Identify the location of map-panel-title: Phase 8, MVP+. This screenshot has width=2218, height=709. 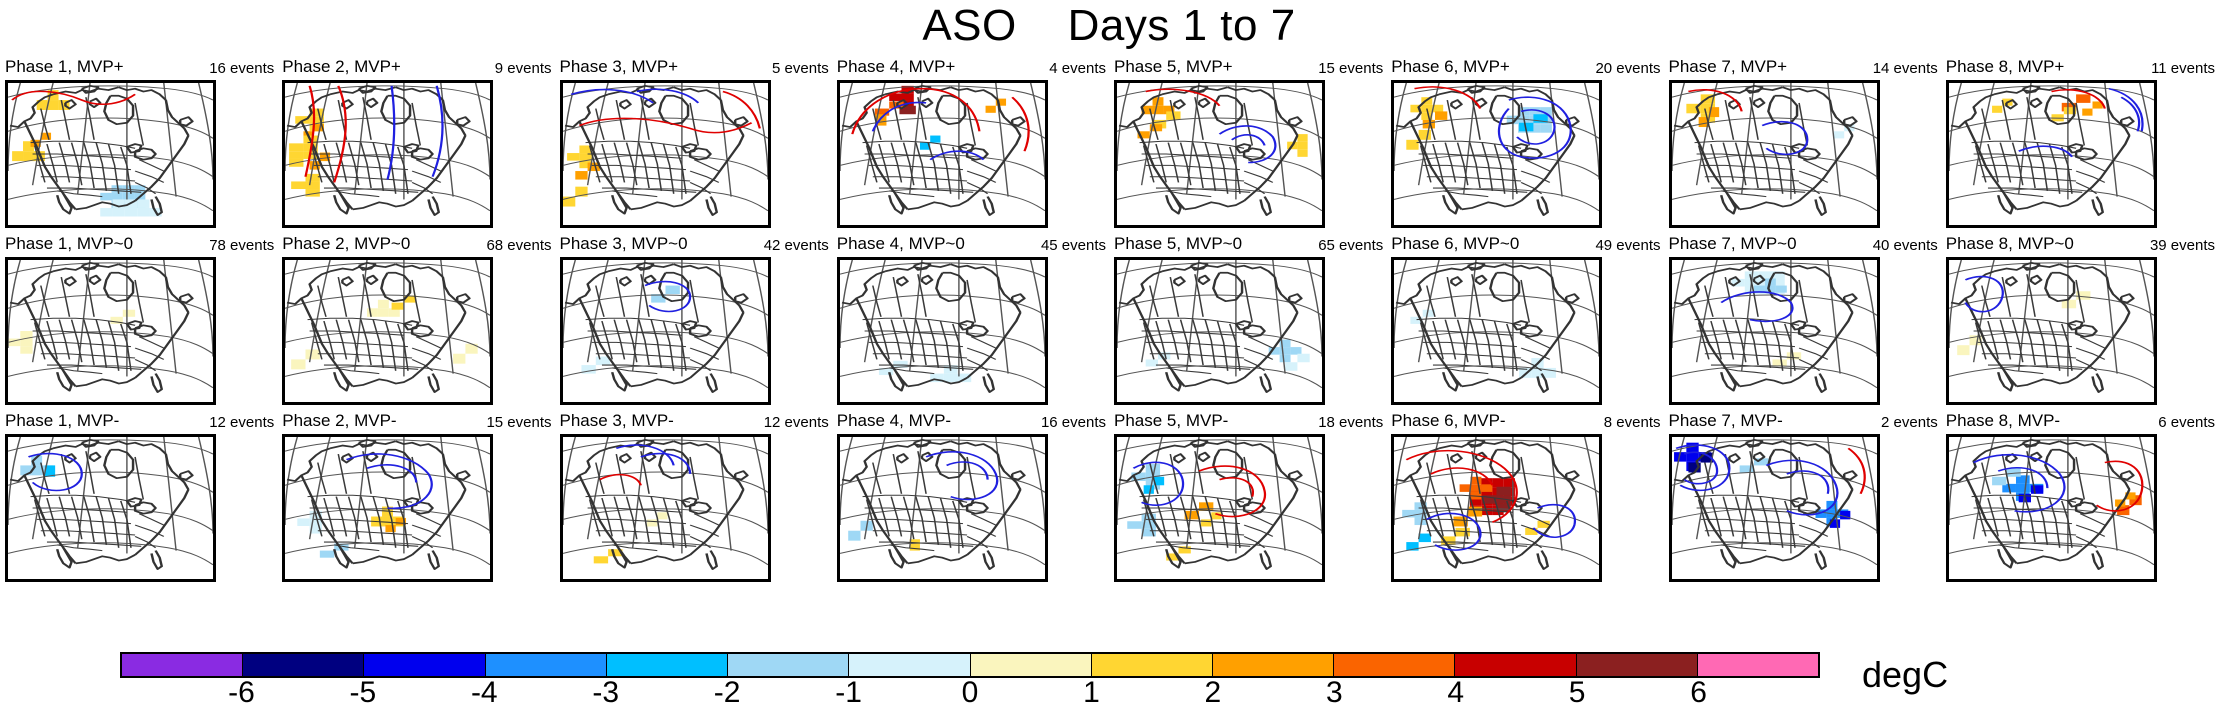
(2005, 66).